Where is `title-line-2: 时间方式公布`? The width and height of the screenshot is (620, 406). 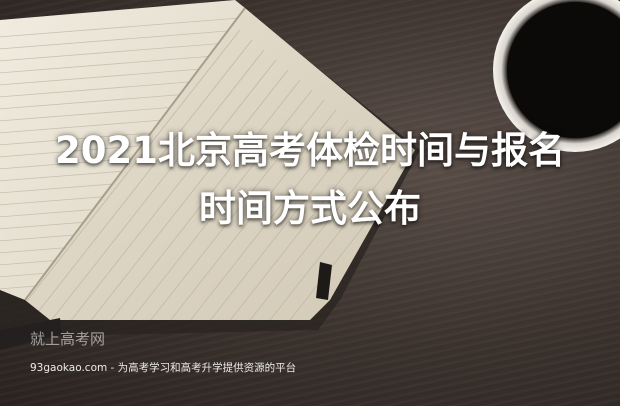 title-line-2: 时间方式公布 is located at coordinates (310, 208).